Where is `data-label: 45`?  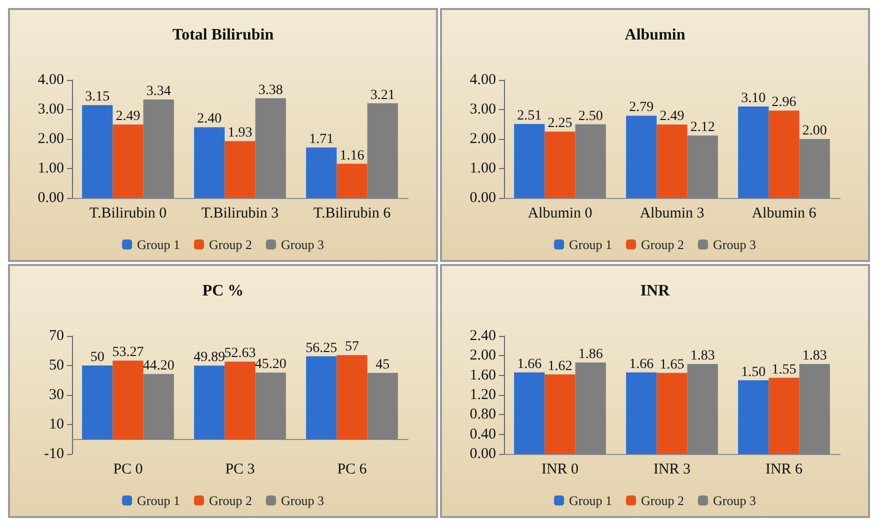 data-label: 45 is located at coordinates (383, 364).